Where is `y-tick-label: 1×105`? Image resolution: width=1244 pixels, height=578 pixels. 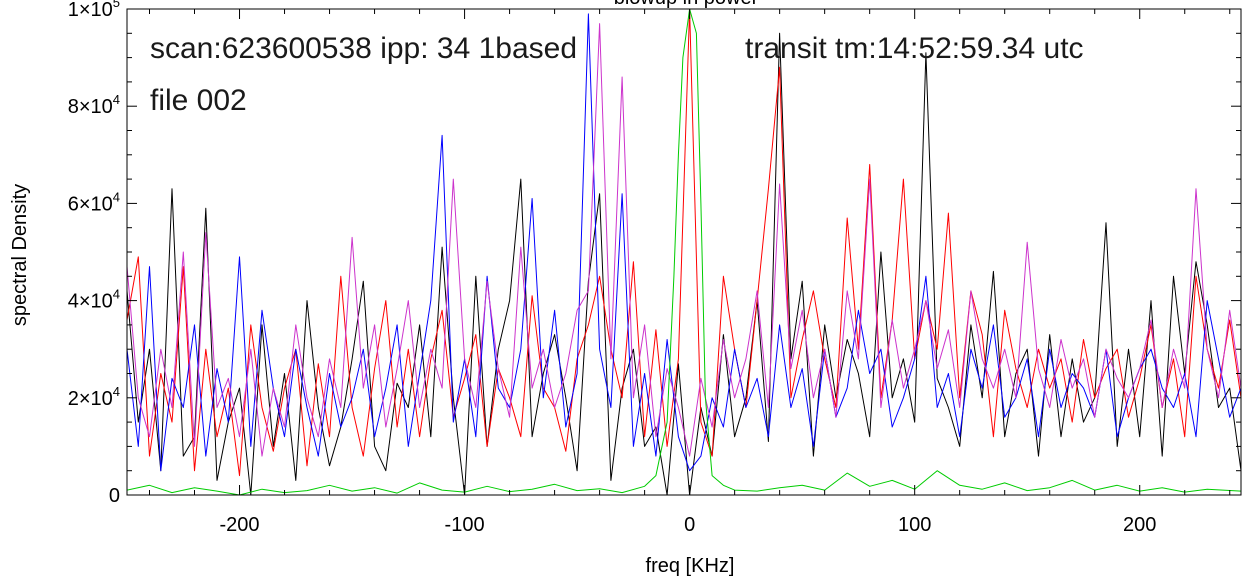 y-tick-label: 1×105 is located at coordinates (94, 10).